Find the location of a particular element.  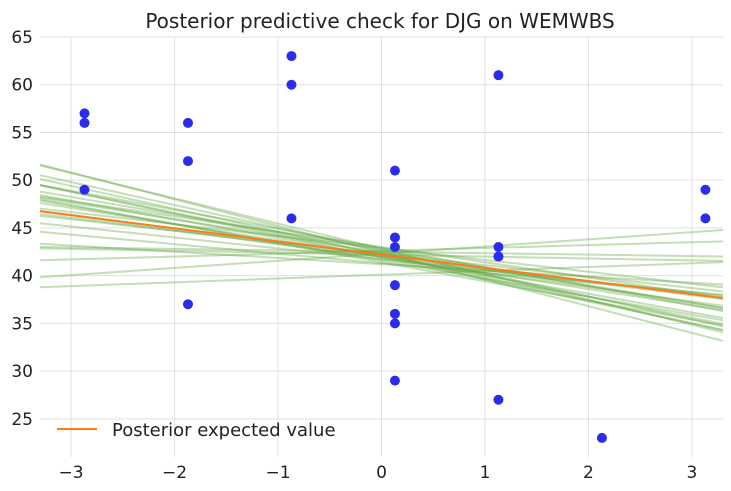

y-tick-label: 45 is located at coordinates (22, 229).